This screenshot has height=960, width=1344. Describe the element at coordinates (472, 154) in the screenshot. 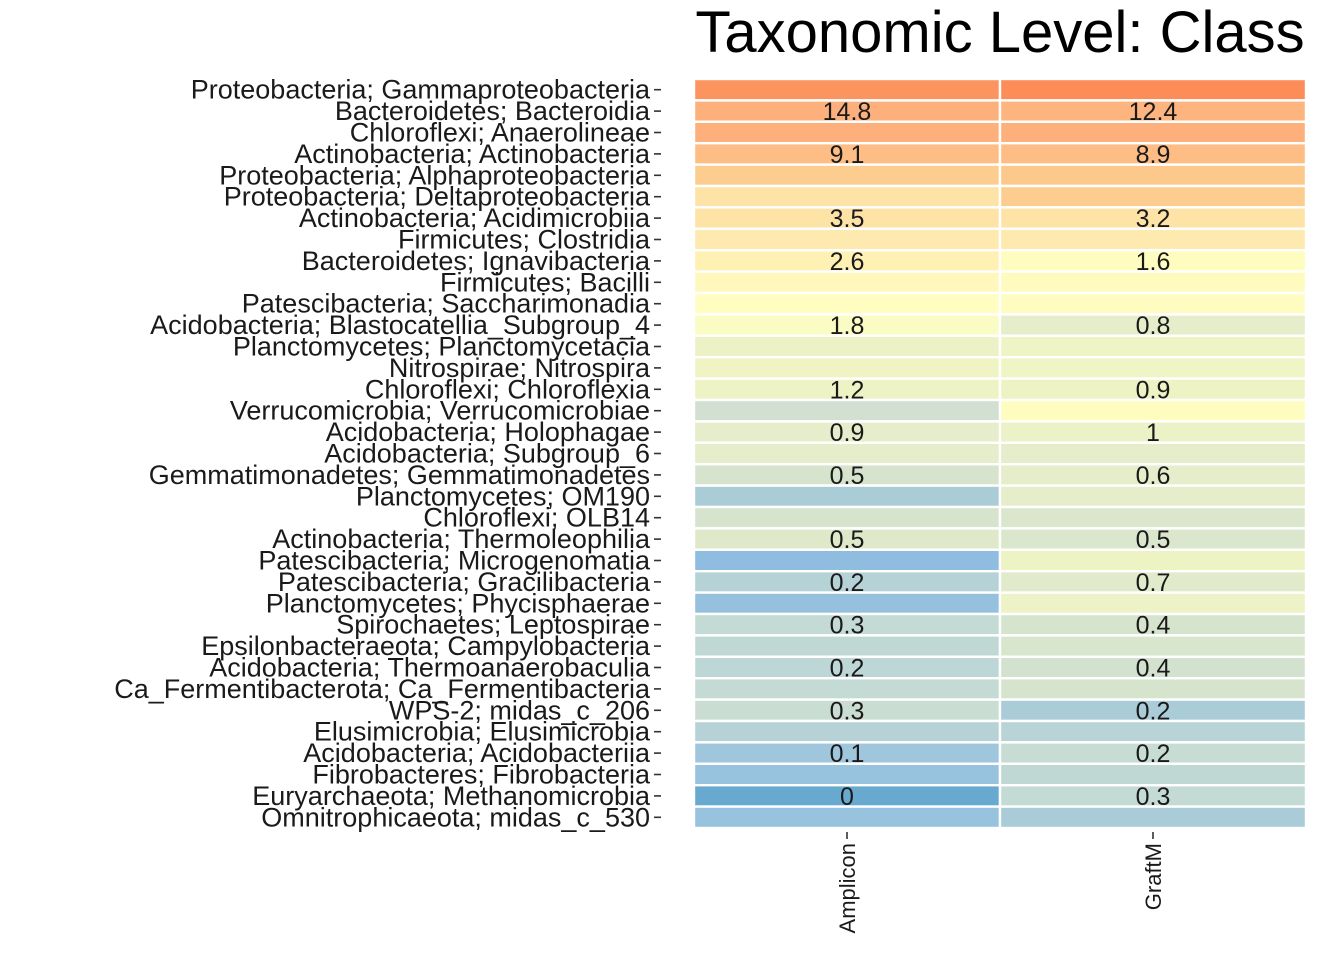

I see `row-label: Actinobacteria; Actinobacteria` at that location.